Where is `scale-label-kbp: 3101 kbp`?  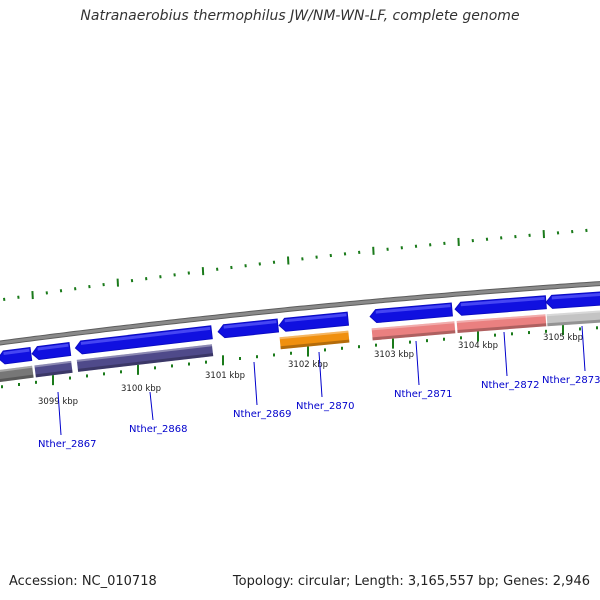
scale-label-kbp: 3101 kbp is located at coordinates (225, 376).